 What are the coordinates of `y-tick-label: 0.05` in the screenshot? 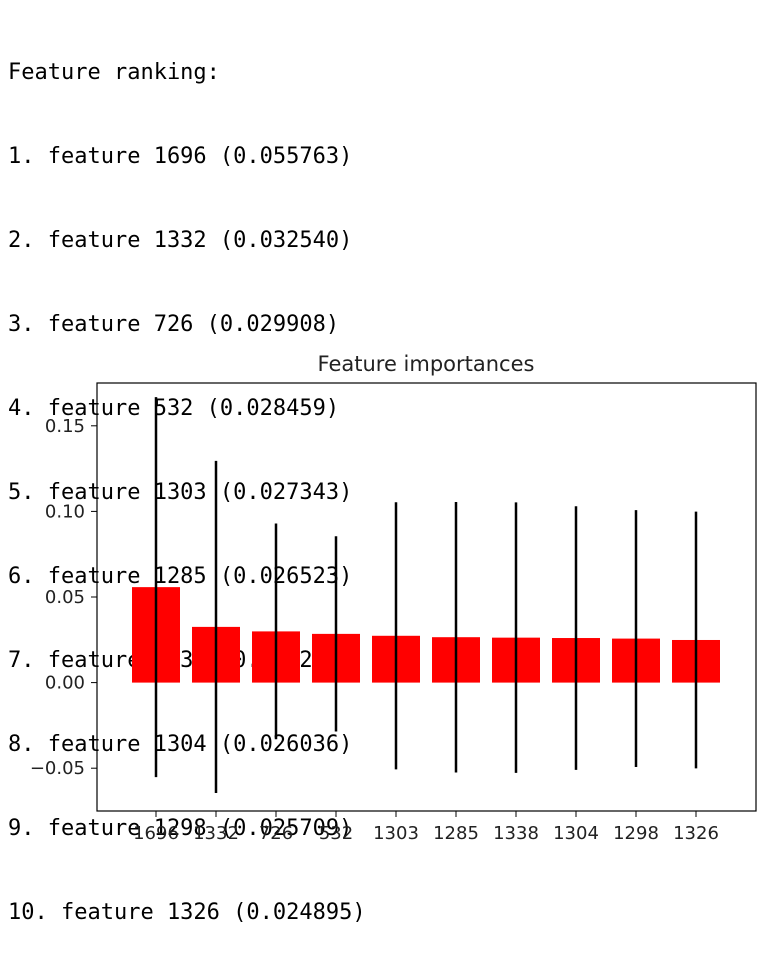 It's located at (65, 597).